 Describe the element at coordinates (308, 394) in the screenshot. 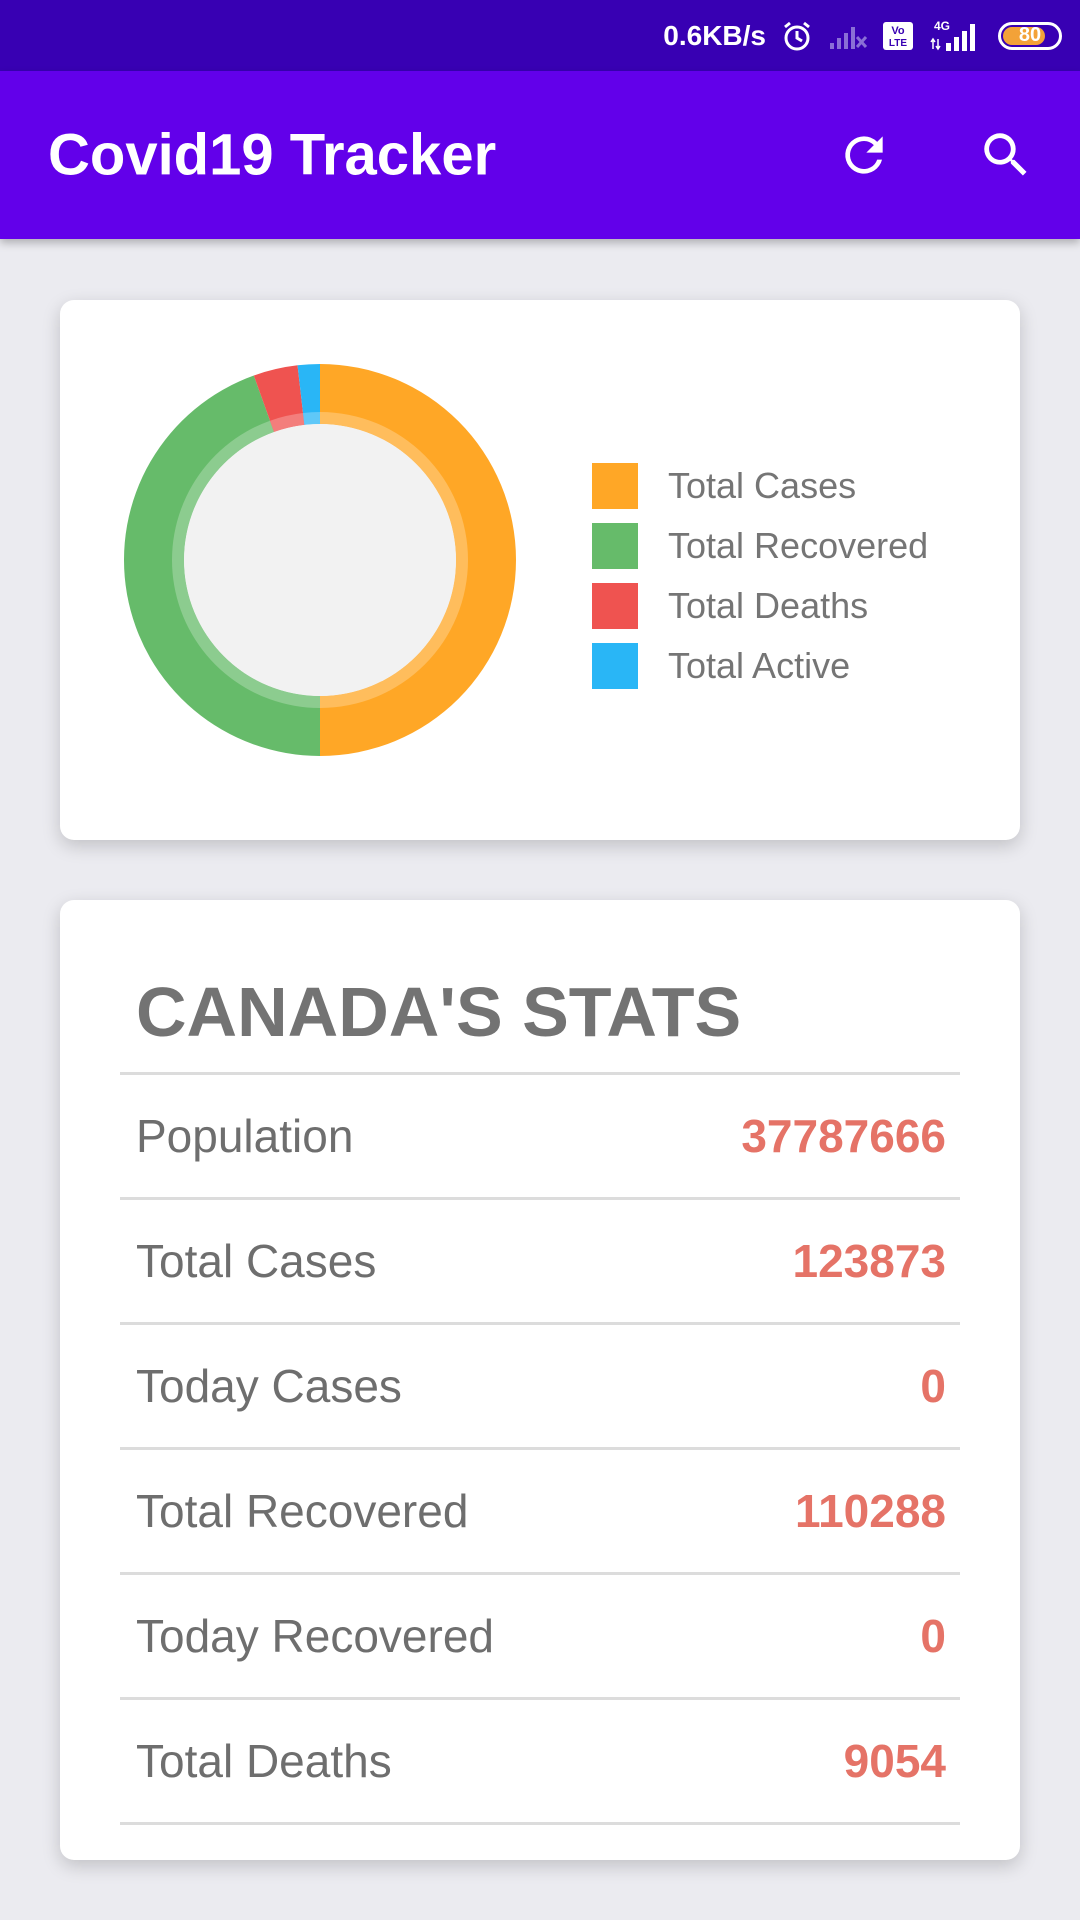

I see `donut-slice-total-active` at that location.